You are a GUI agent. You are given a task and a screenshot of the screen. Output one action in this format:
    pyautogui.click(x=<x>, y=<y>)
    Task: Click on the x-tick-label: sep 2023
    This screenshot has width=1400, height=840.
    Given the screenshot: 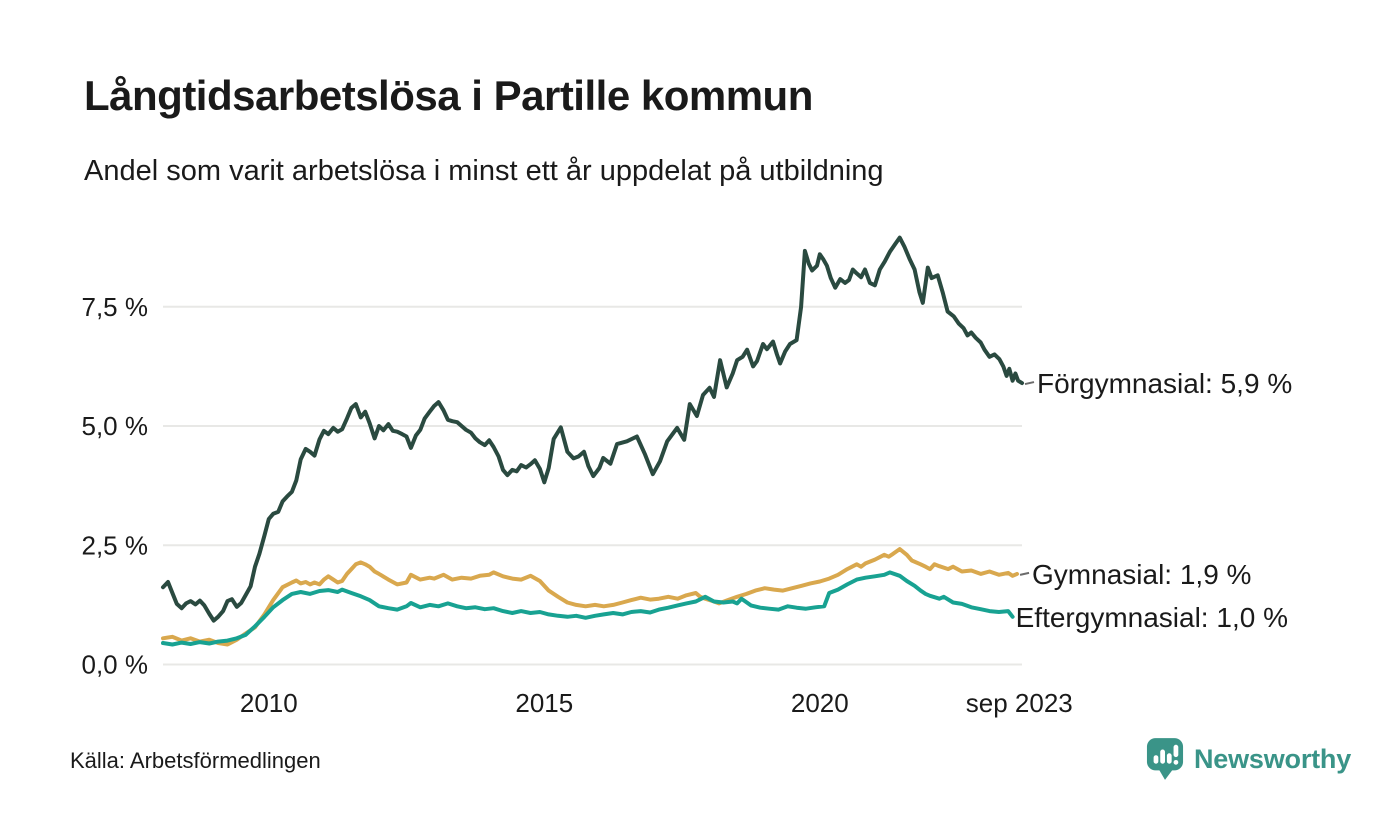 What is the action you would take?
    pyautogui.click(x=1019, y=703)
    